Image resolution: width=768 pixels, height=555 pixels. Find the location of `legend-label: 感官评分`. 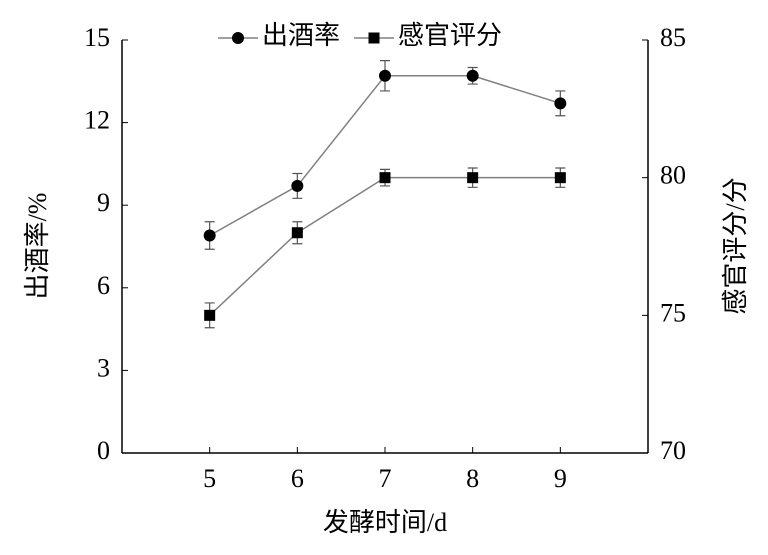

legend-label: 感官评分 is located at coordinates (450, 35).